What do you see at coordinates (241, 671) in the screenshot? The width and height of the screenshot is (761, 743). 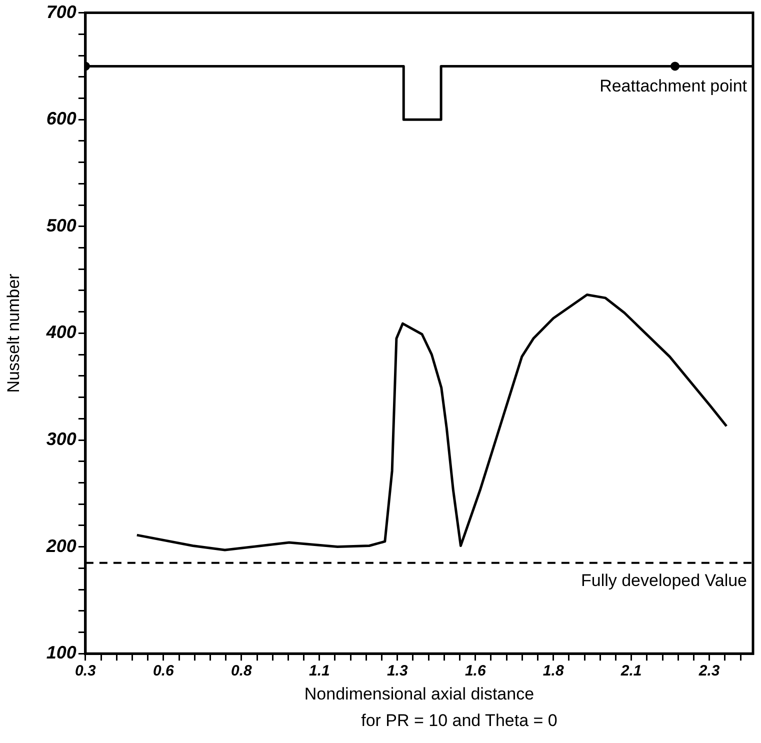 I see `x-tick-label: 0.8` at bounding box center [241, 671].